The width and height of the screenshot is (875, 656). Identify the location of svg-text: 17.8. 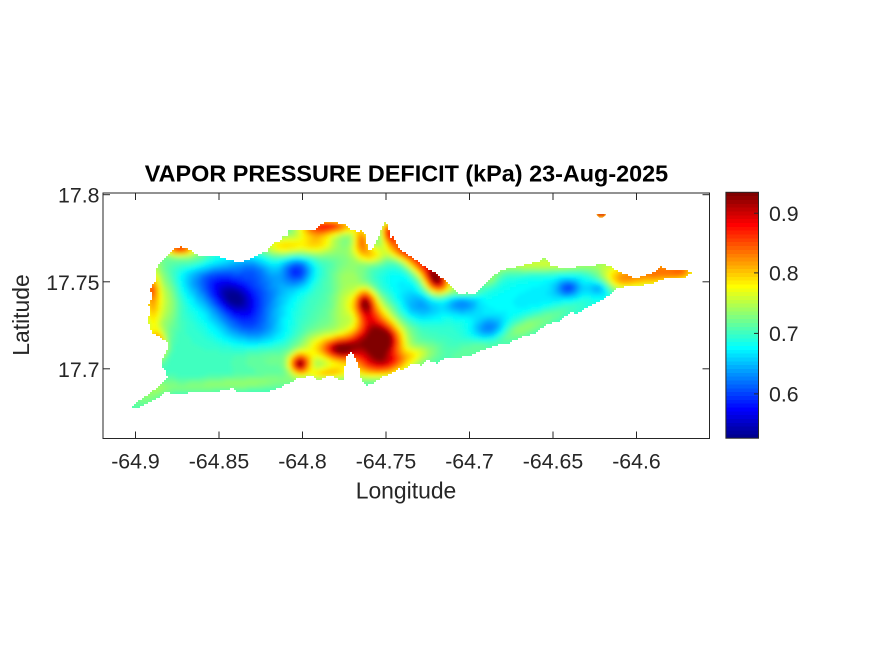
(78, 196).